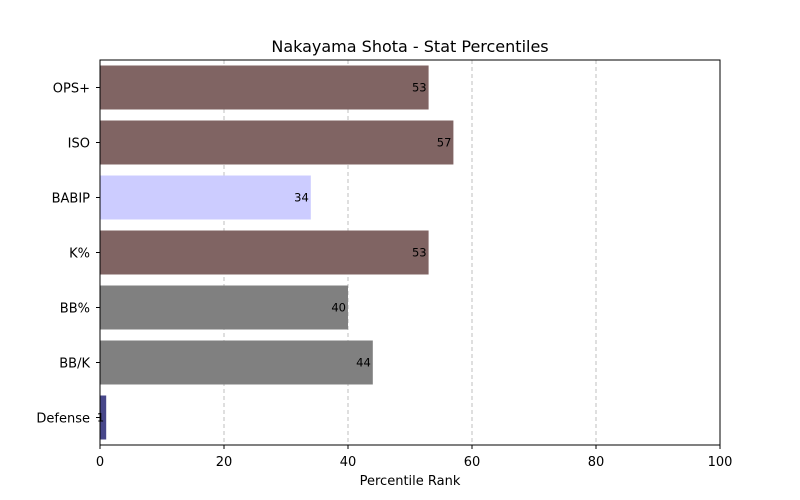 The height and width of the screenshot is (500, 800). I want to click on bar-value-label: 34, so click(301, 198).